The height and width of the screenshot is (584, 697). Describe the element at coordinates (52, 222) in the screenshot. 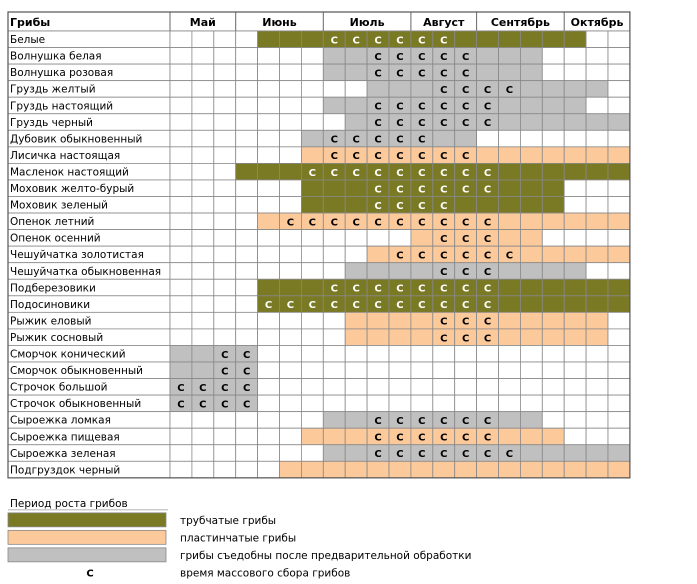

I see `mushroom-name: Опенок летний` at that location.